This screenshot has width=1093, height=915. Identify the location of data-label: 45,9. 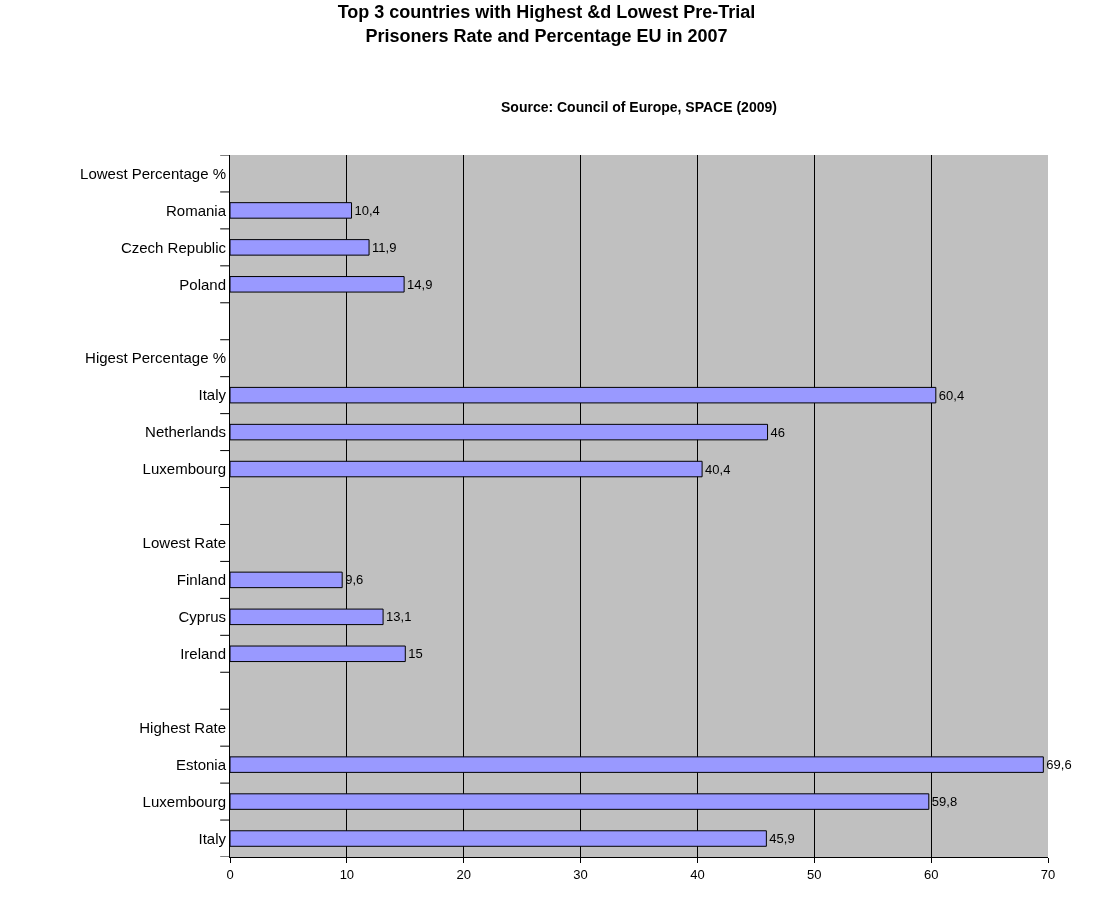
(782, 839).